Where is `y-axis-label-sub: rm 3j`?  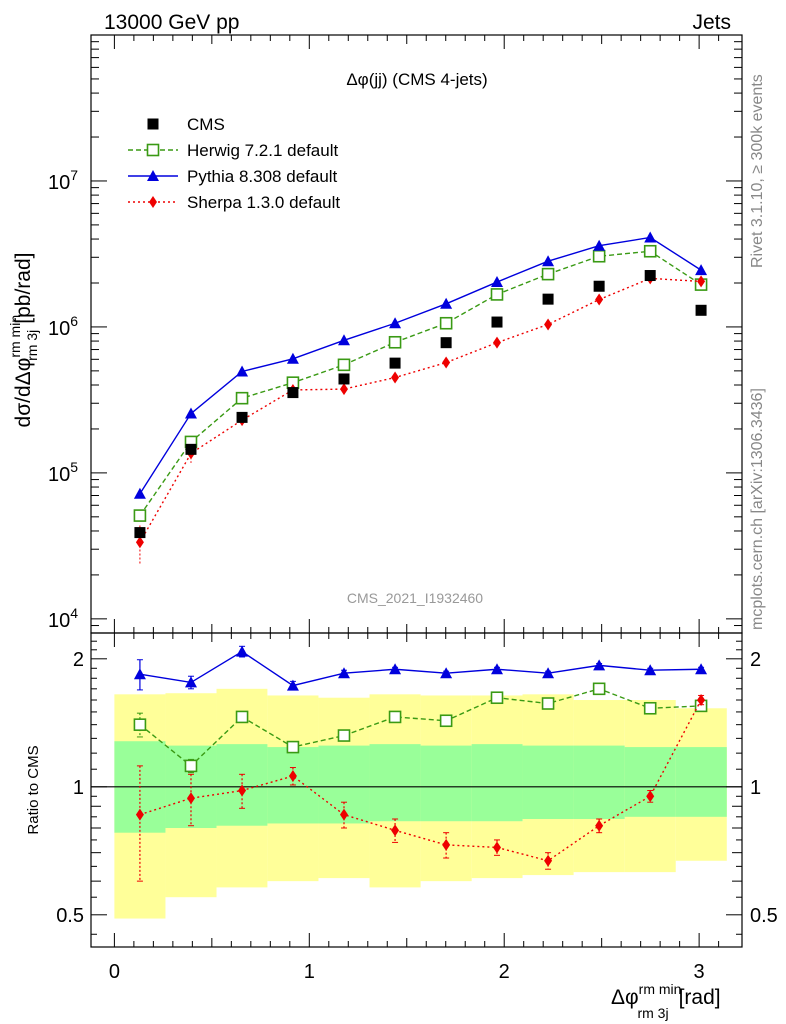
y-axis-label-sub: rm 3j is located at coordinates (32, 345).